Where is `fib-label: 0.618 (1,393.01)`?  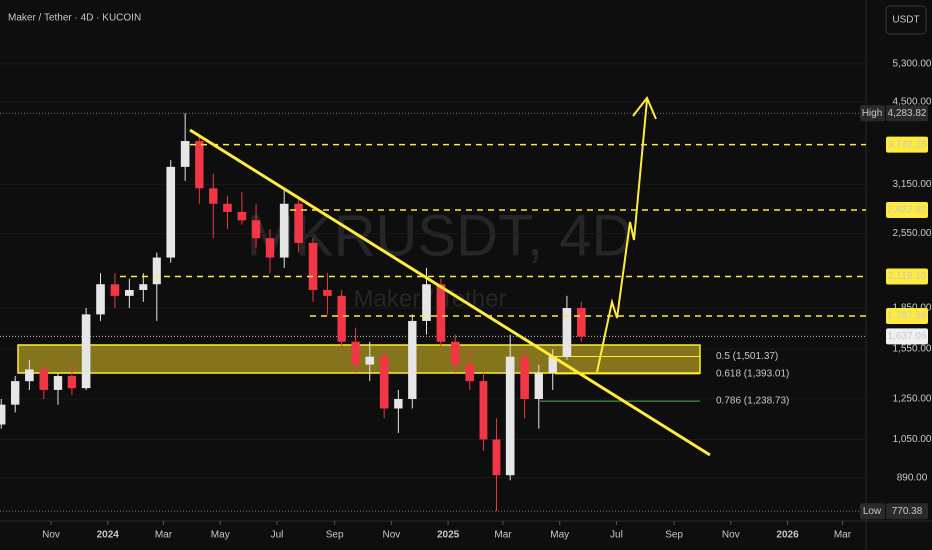
fib-label: 0.618 (1,393.01) is located at coordinates (752, 374).